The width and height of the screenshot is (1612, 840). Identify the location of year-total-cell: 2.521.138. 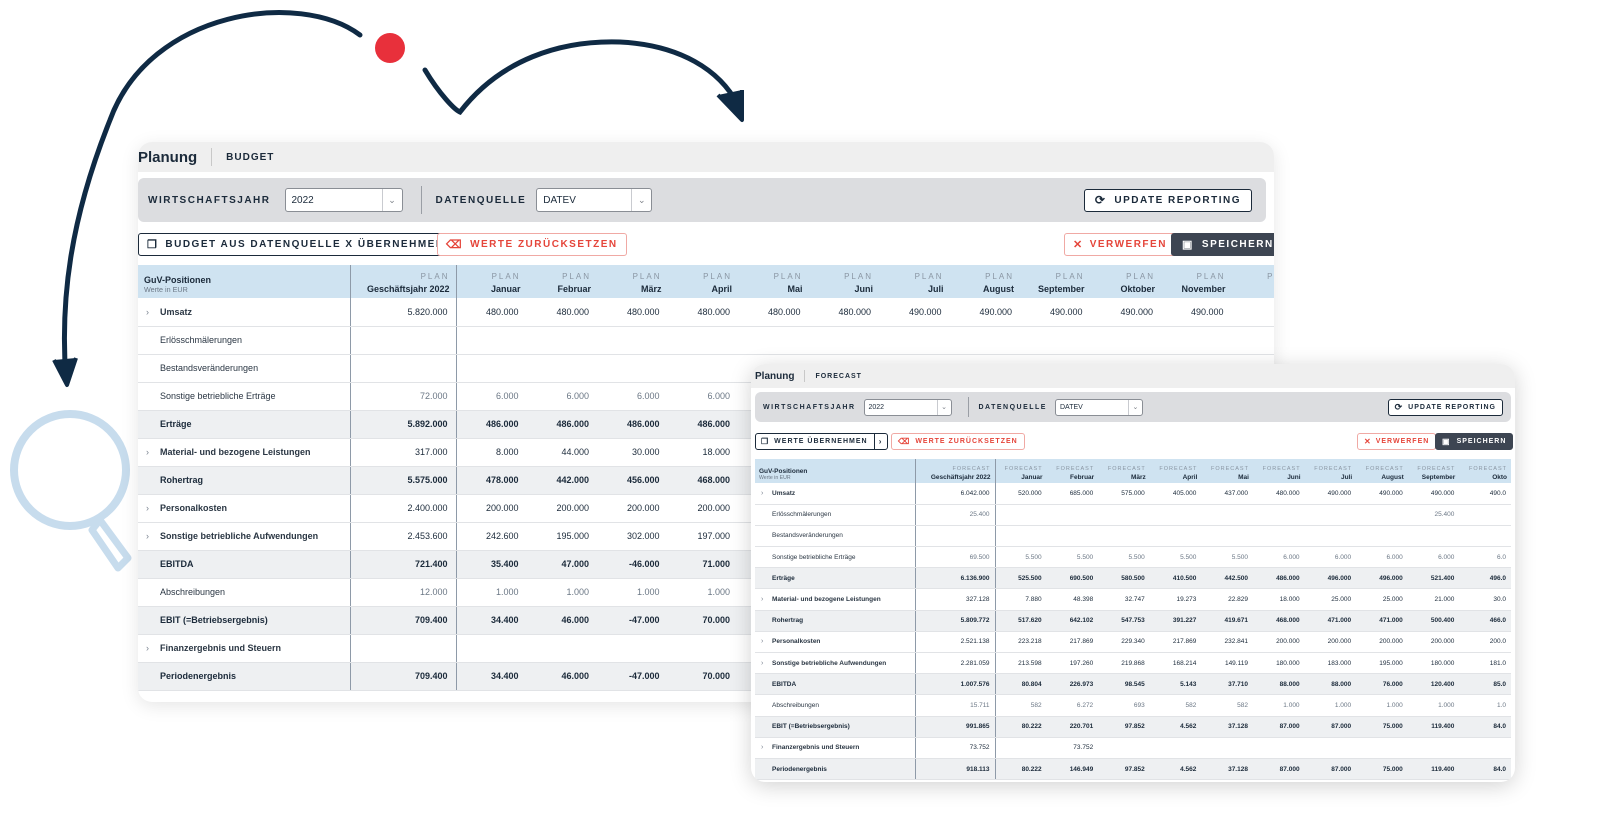
(955, 642).